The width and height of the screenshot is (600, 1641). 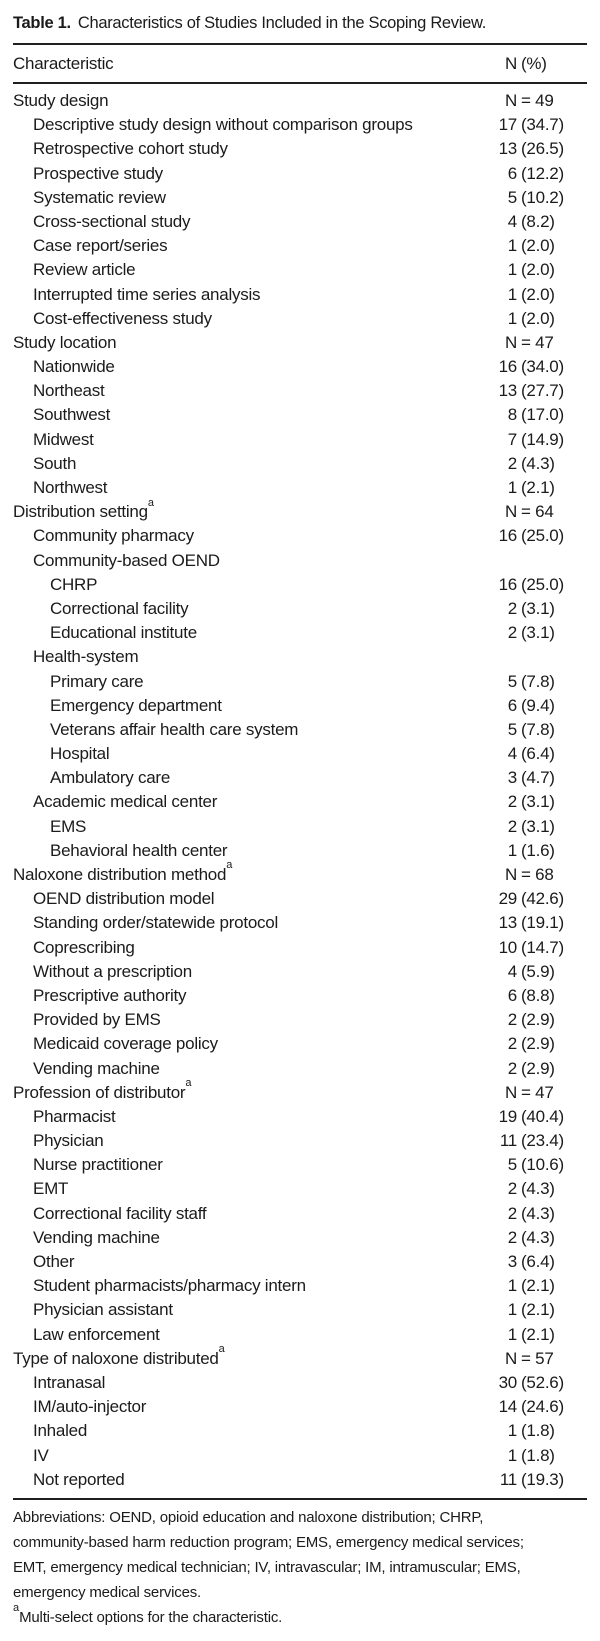 What do you see at coordinates (524, 1020) in the screenshot?
I see `row-value: 2 (2.9)` at bounding box center [524, 1020].